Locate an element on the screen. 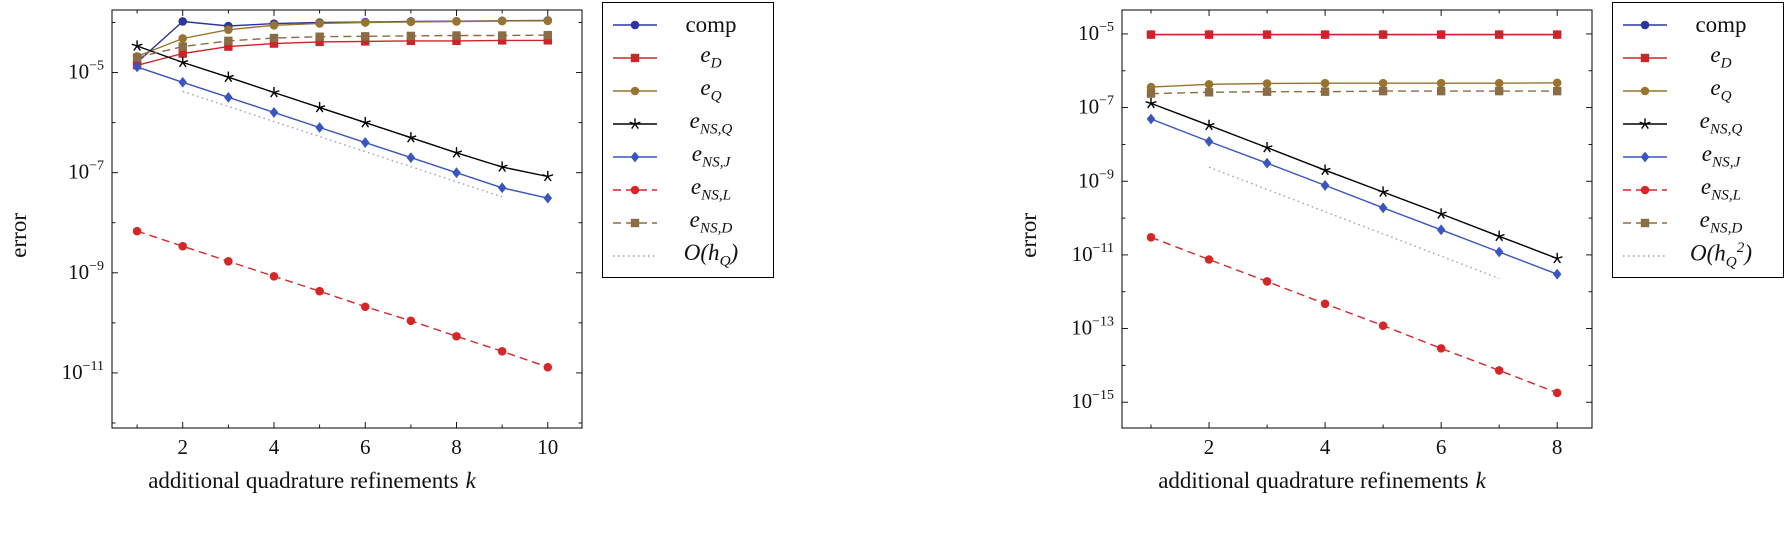  y-tick-label: 10−5 is located at coordinates (86, 71).